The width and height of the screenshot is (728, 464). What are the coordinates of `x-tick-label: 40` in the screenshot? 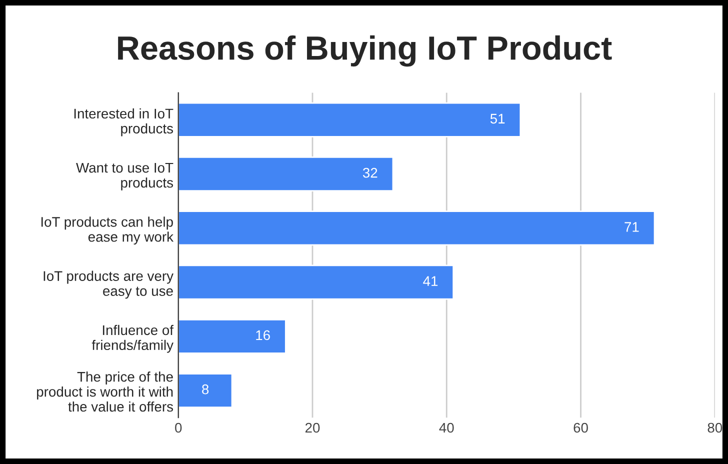 It's located at (446, 427).